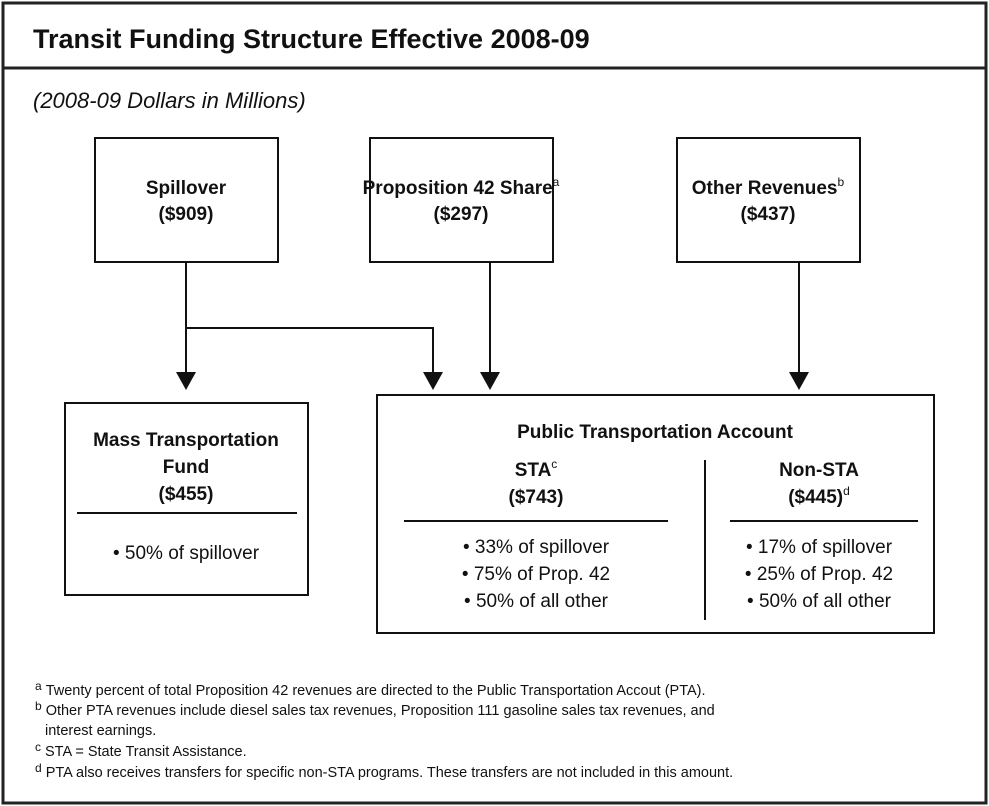 Image resolution: width=989 pixels, height=806 pixels. Describe the element at coordinates (556, 182) in the screenshot. I see `note: a` at that location.